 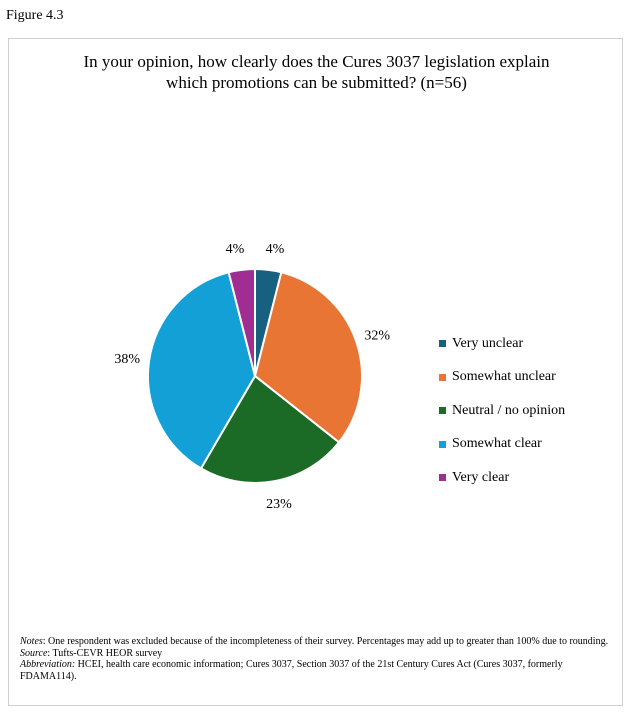 I want to click on legend-item: Very unclear, so click(x=502, y=344).